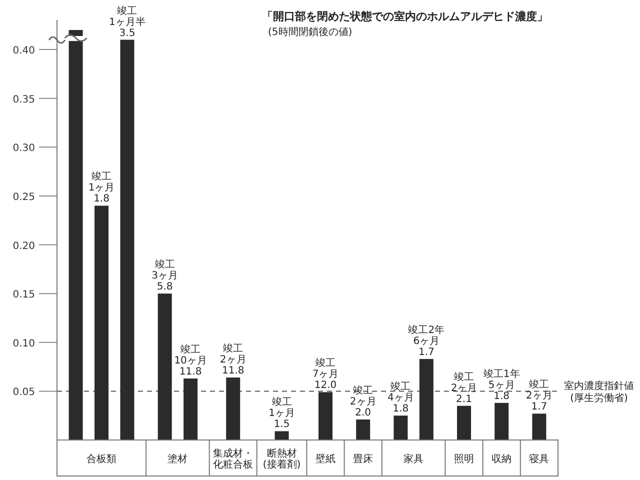  Describe the element at coordinates (23, 100) in the screenshot. I see `y-tick-label: 0.35` at that location.